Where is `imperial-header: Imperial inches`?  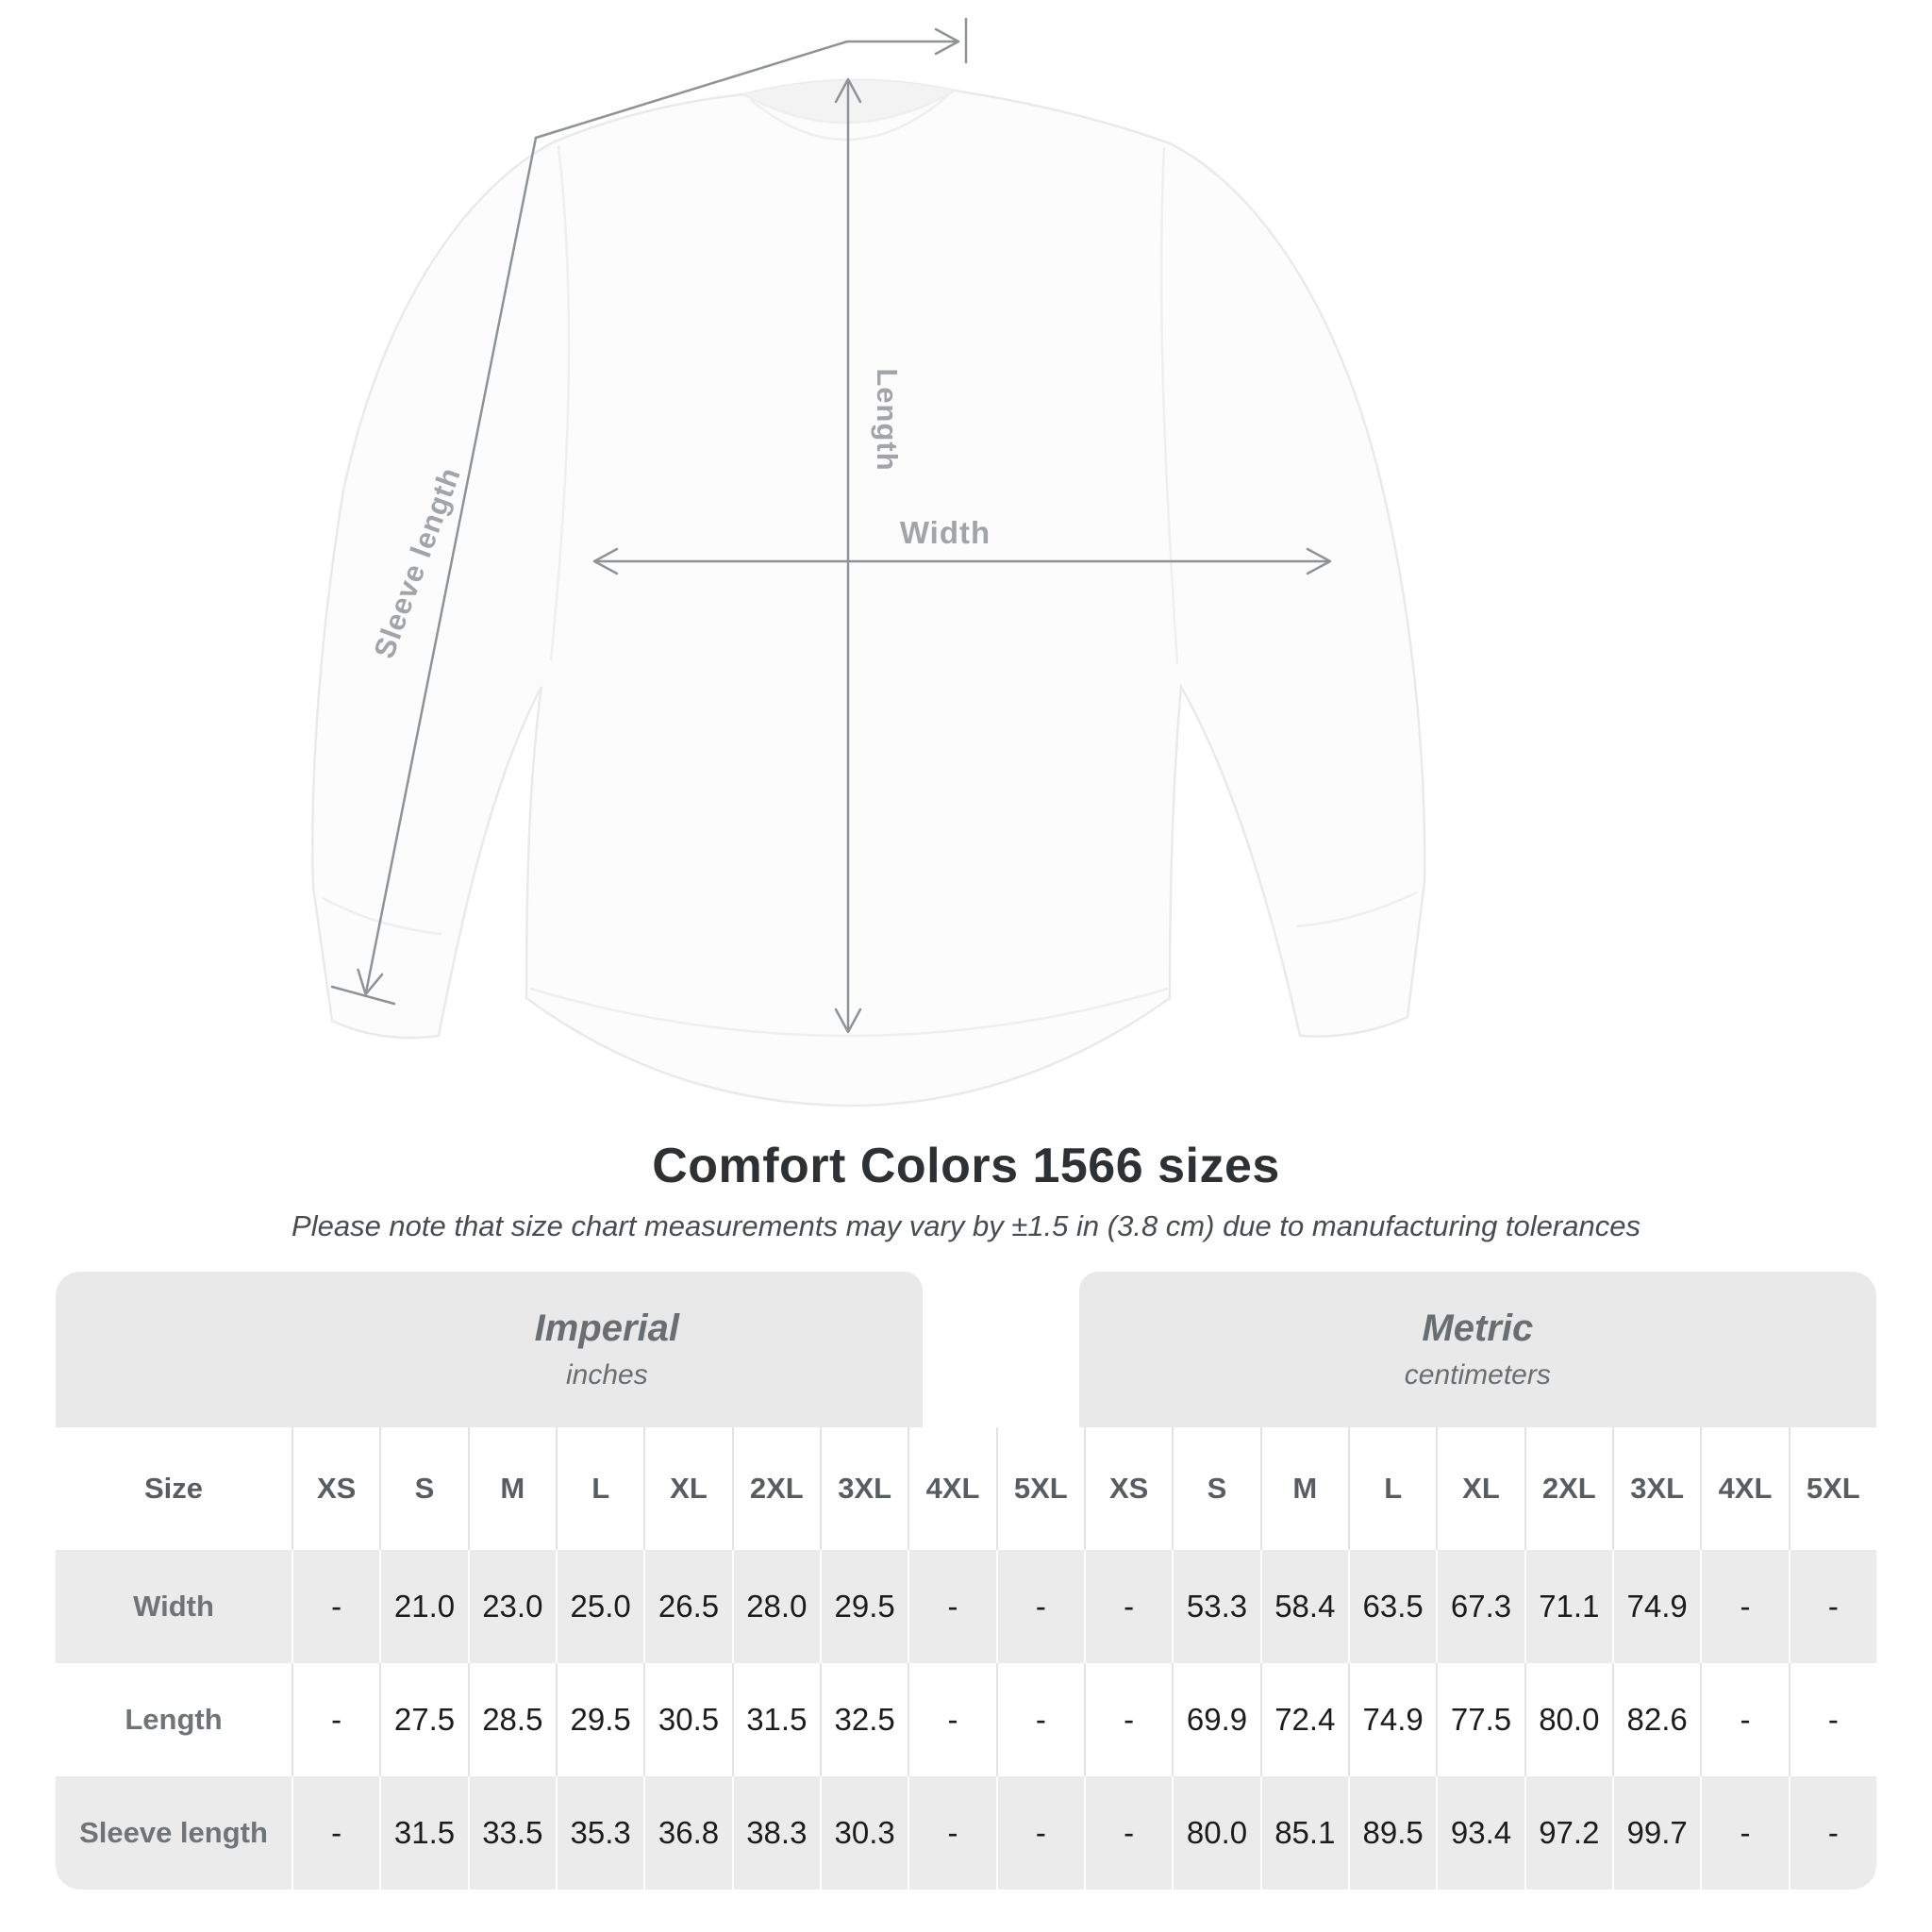 imperial-header: Imperial inches is located at coordinates (490, 1349).